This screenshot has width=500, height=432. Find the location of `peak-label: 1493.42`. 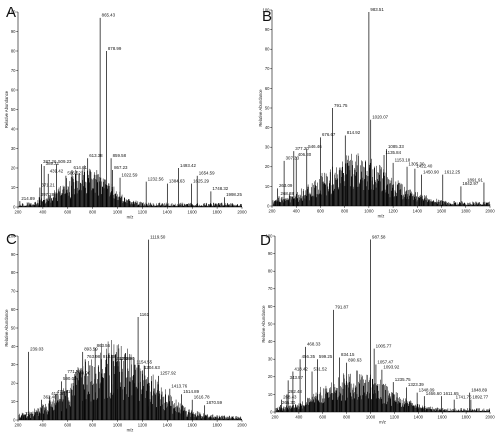

peak-label: 1493.42 is located at coordinates (188, 165).